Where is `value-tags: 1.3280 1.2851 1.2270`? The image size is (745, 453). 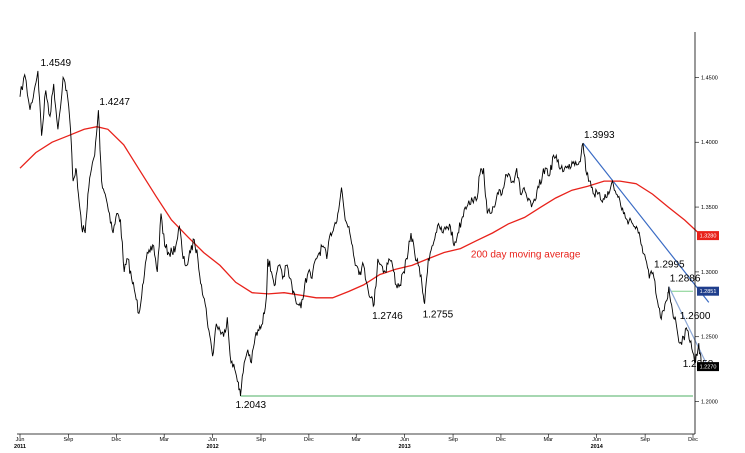
value-tags: 1.3280 1.2851 1.2270 is located at coordinates (708, 301).